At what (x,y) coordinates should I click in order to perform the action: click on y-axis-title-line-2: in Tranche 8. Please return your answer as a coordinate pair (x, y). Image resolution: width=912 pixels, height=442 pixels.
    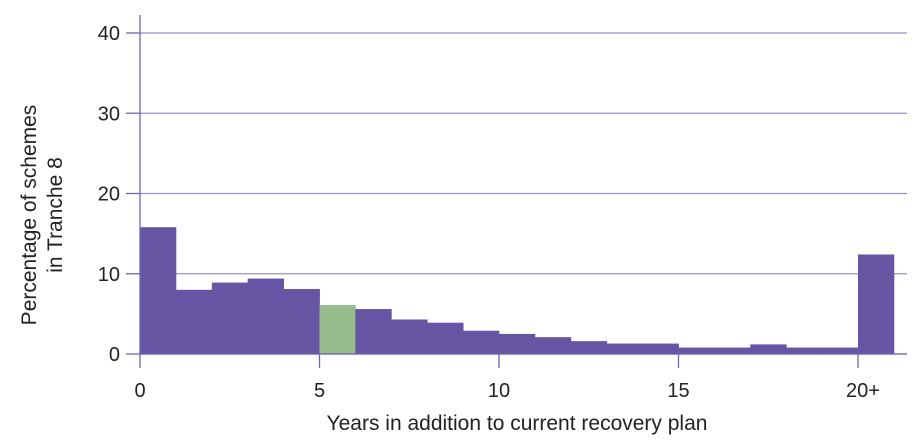
    Looking at the image, I should click on (55, 215).